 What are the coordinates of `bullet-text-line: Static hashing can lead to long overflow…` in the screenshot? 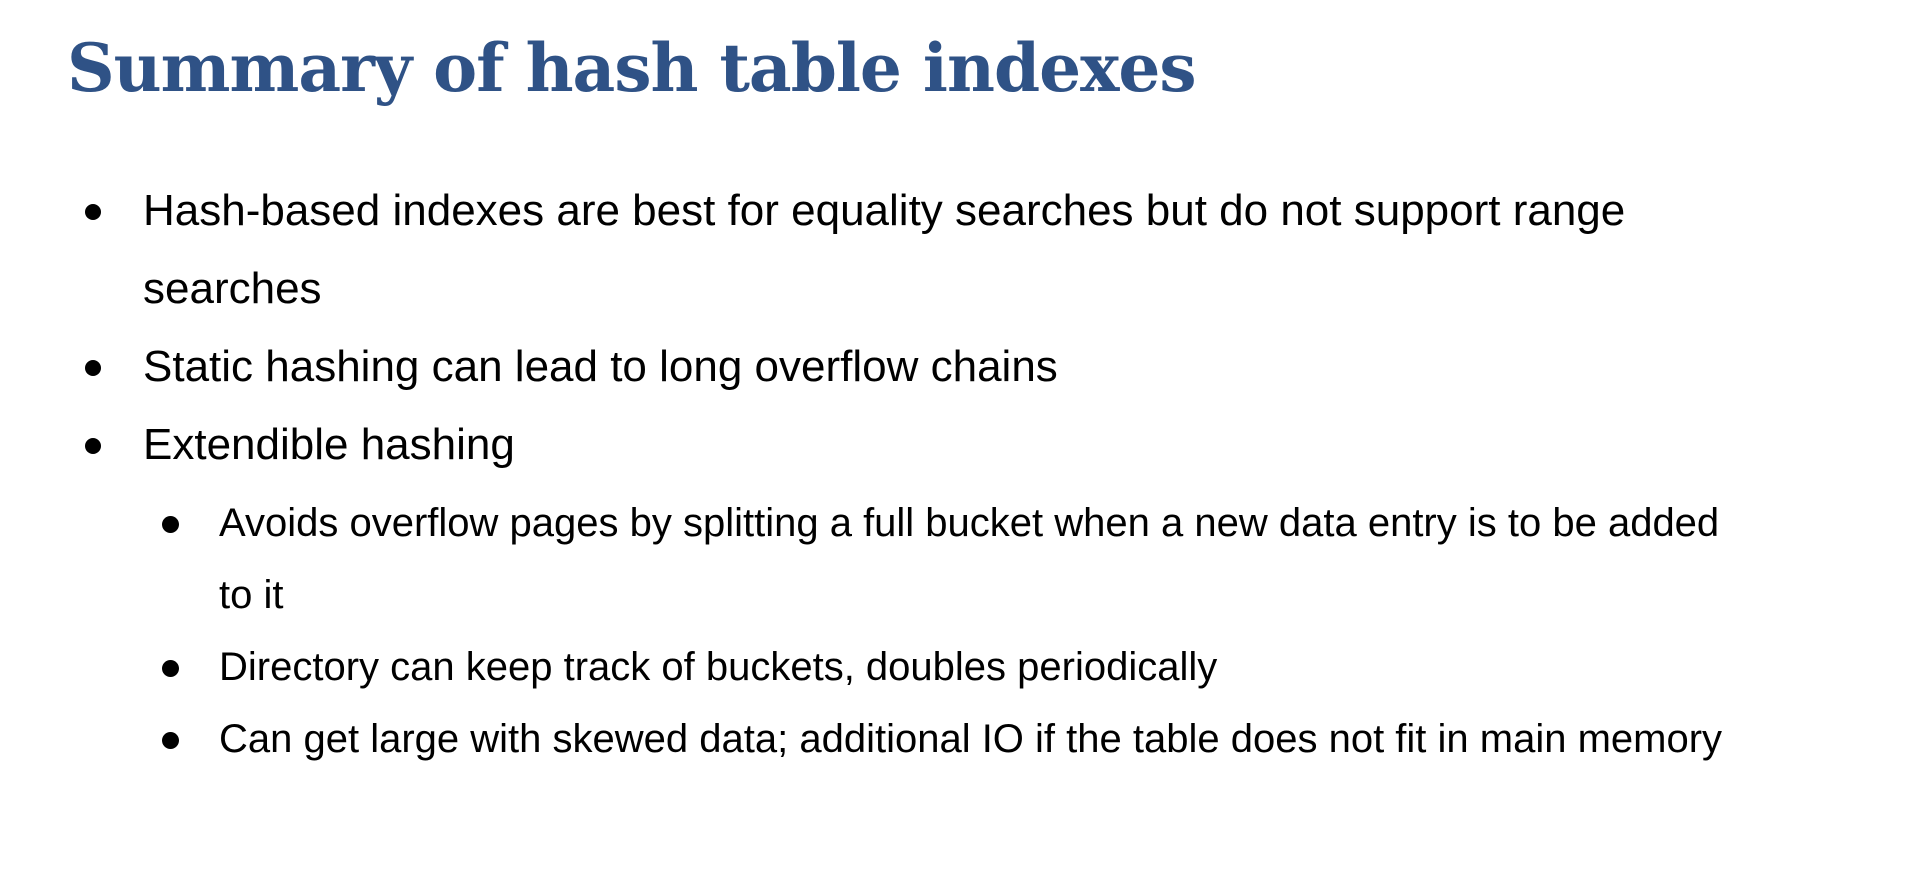 It's located at (600, 366).